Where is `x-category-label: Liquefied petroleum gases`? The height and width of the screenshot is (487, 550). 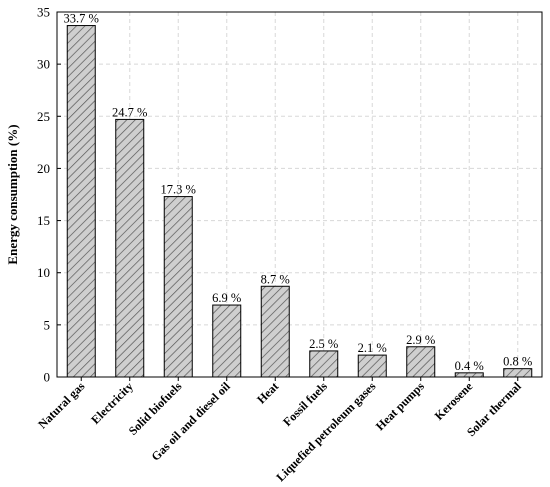 x-category-label: Liquefied petroleum gases is located at coordinates (325, 431).